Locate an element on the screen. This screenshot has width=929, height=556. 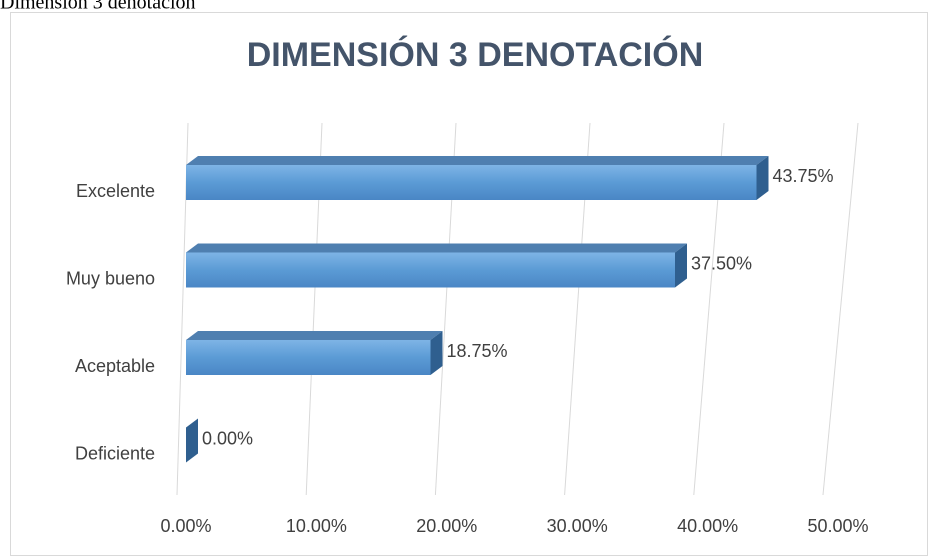
y-tick-label: Excelente is located at coordinates (115, 191).